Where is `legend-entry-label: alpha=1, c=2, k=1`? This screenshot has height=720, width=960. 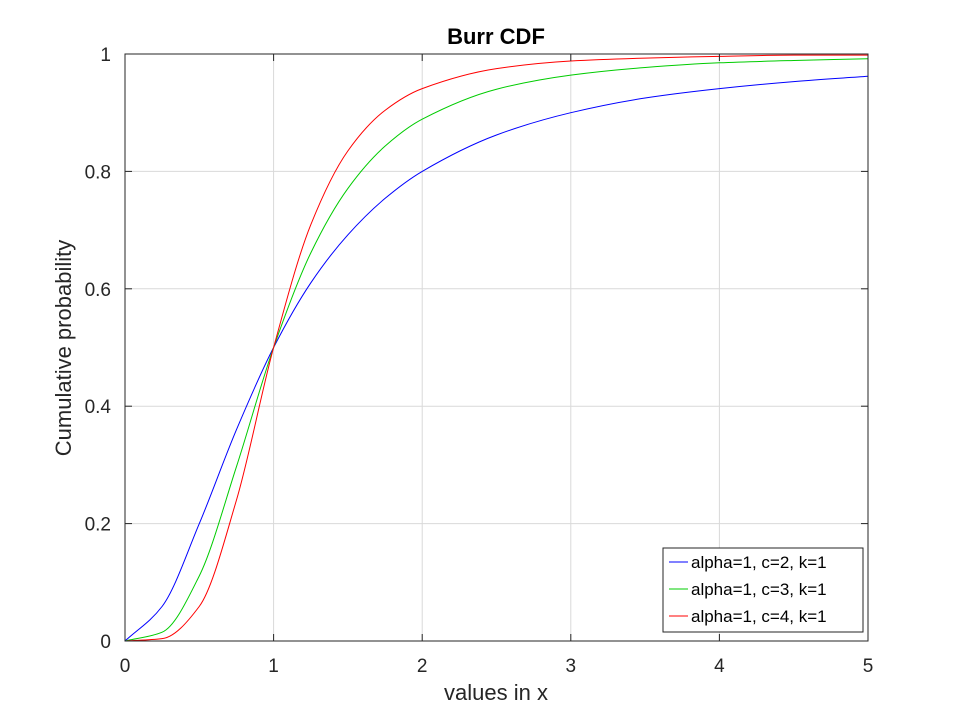 legend-entry-label: alpha=1, c=2, k=1 is located at coordinates (759, 562).